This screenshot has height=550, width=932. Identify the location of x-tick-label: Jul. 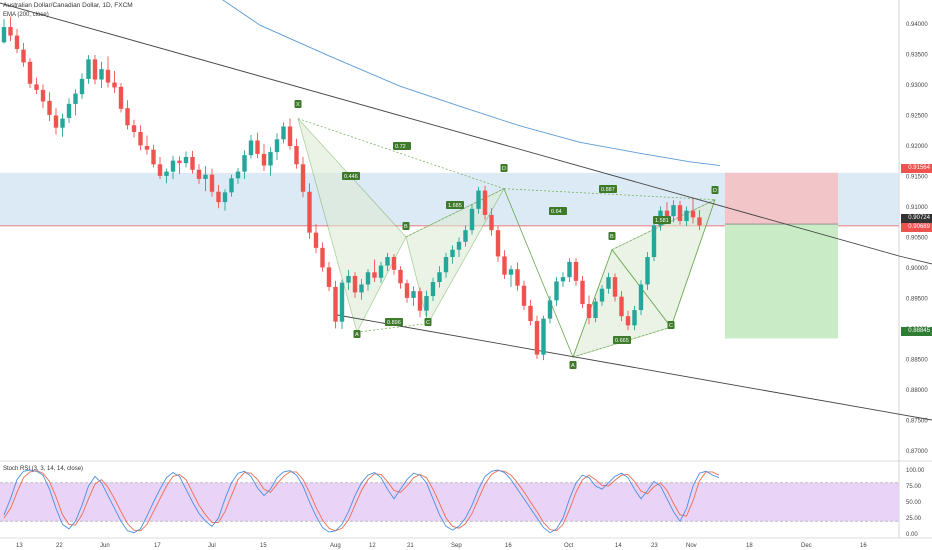
(212, 546).